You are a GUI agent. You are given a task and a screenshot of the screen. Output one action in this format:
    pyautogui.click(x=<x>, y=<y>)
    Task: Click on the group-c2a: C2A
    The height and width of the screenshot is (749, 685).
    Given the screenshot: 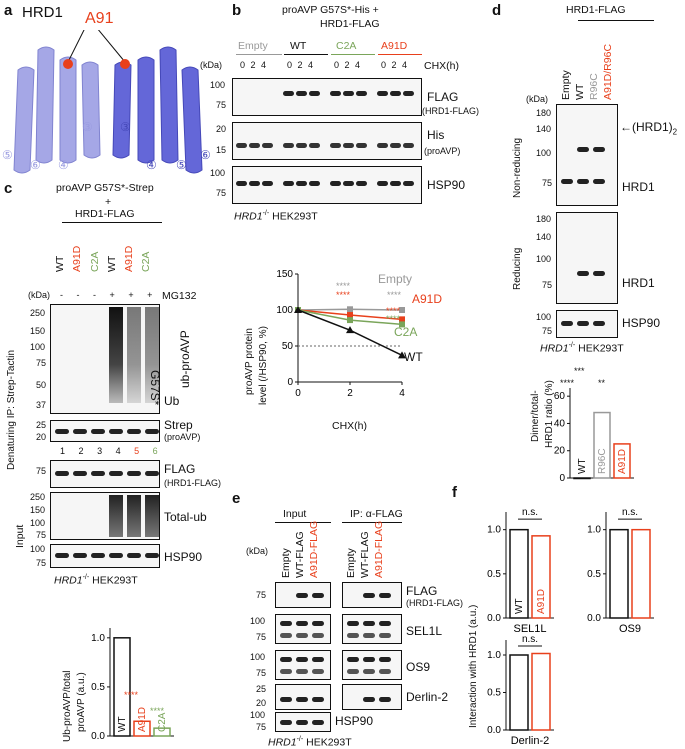 What is the action you would take?
    pyautogui.click(x=346, y=46)
    